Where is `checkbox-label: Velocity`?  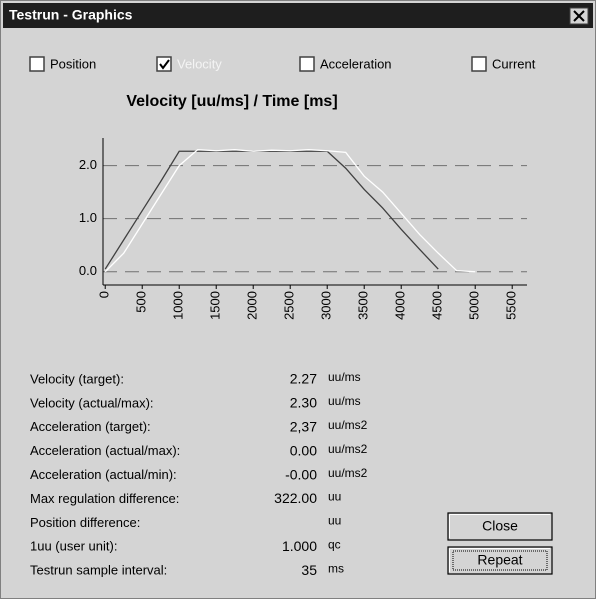
checkbox-label: Velocity is located at coordinates (199, 63).